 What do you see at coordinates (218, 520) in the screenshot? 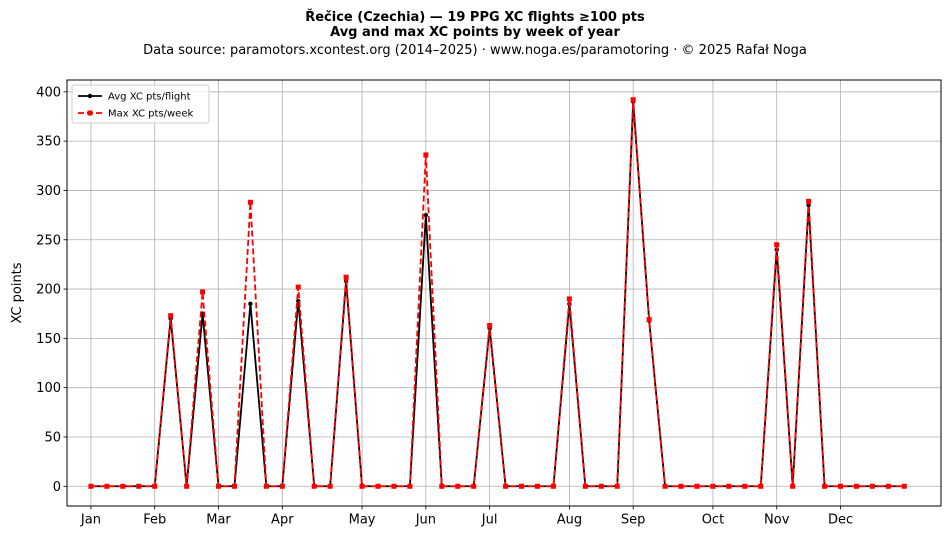
I see `x-tick-label: Mar` at bounding box center [218, 520].